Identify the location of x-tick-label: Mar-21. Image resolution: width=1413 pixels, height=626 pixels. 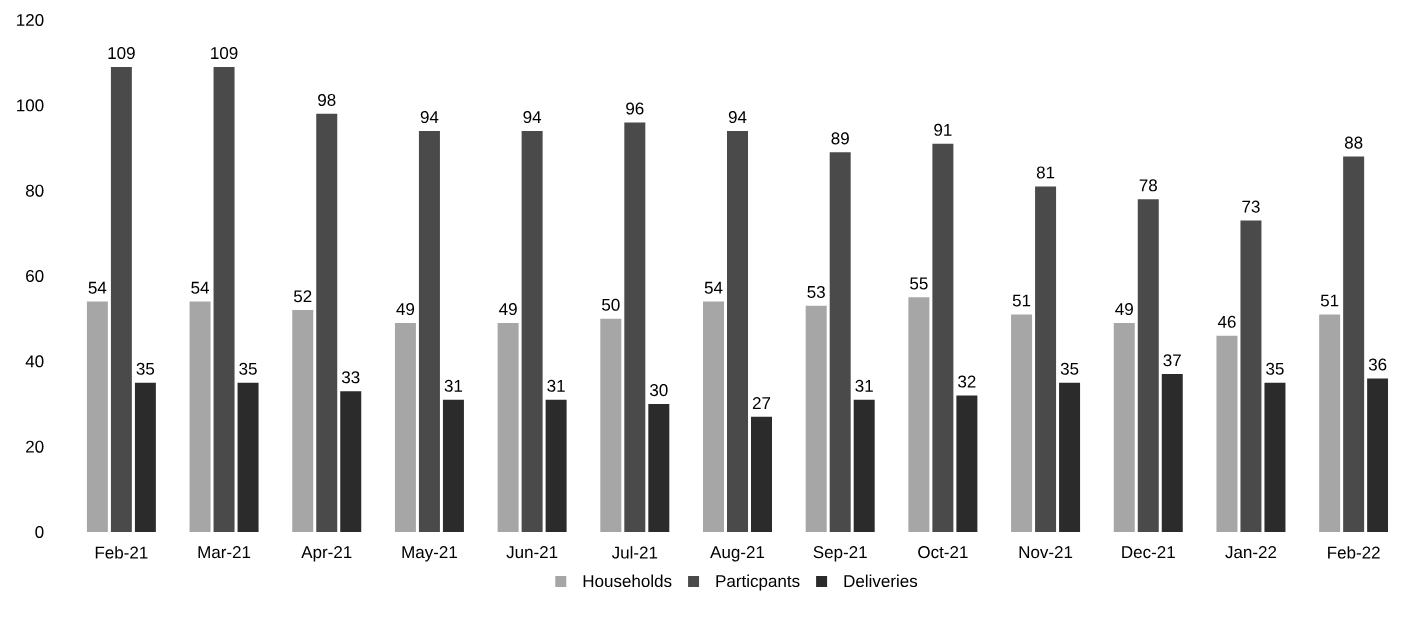
(224, 552).